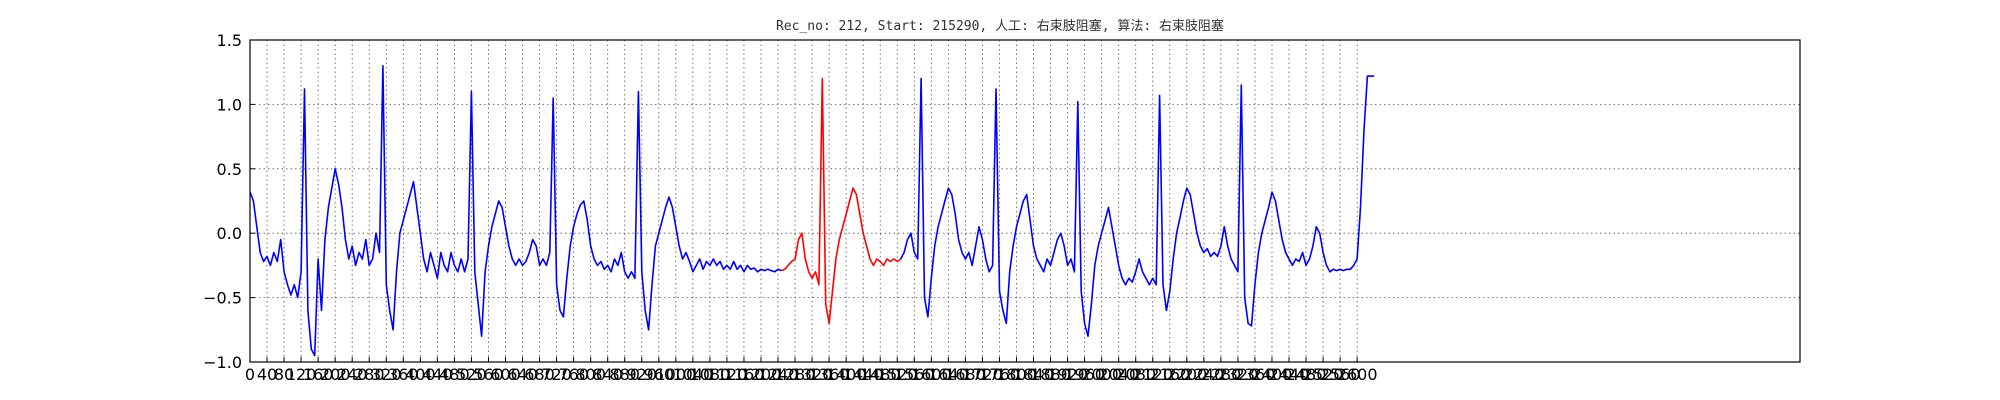  What do you see at coordinates (795, 374) in the screenshot?
I see `x-tick-label: 1280` at bounding box center [795, 374].